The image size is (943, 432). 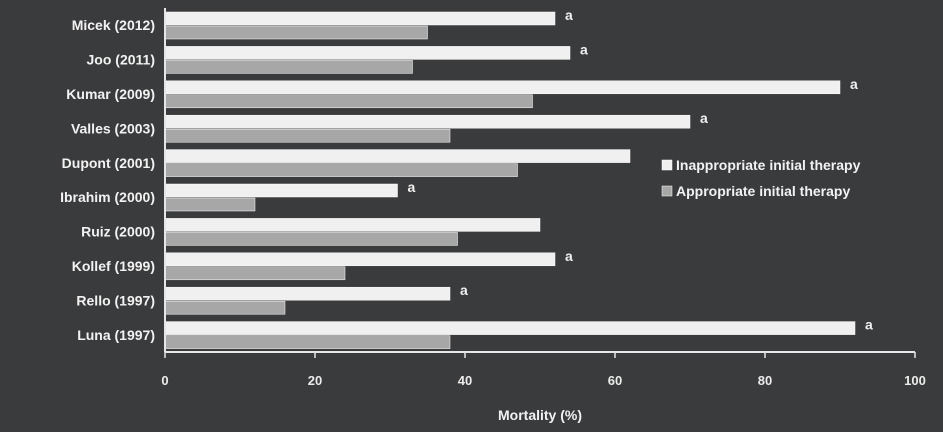 I want to click on x-tick-label: 20, so click(x=315, y=380).